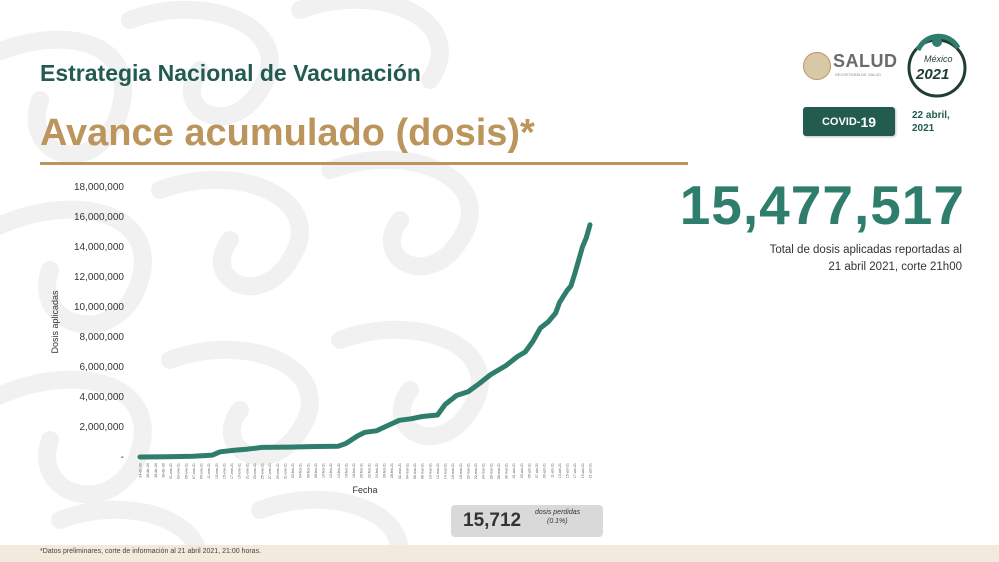 This screenshot has width=999, height=562. What do you see at coordinates (263, 471) in the screenshot?
I see `x-tick-label: 25-ene-21` at bounding box center [263, 471].